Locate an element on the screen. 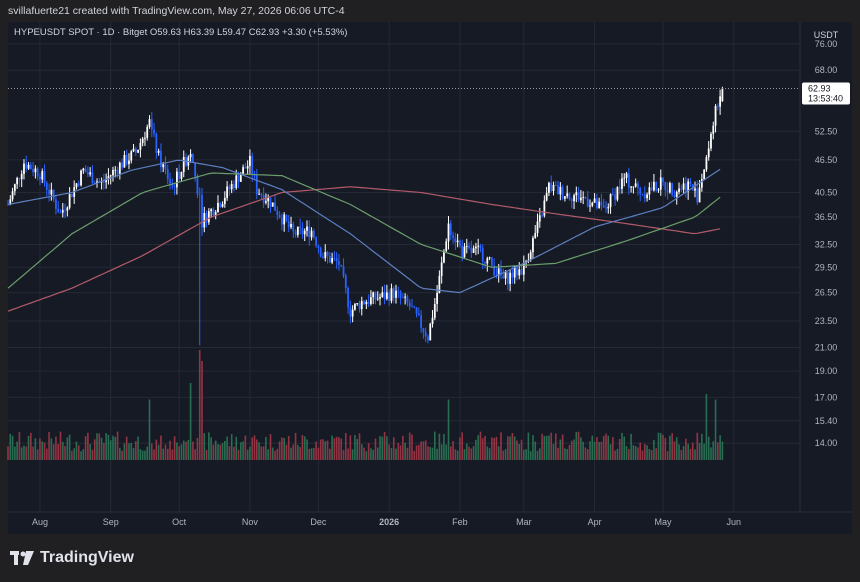 This screenshot has width=860, height=582. y-tick-label: 32.50 is located at coordinates (826, 244).